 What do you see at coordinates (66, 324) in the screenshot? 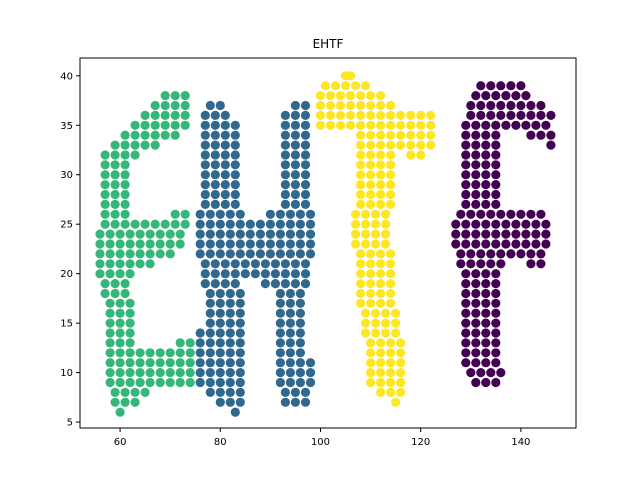
I see `y-tick-label: 15` at bounding box center [66, 324].